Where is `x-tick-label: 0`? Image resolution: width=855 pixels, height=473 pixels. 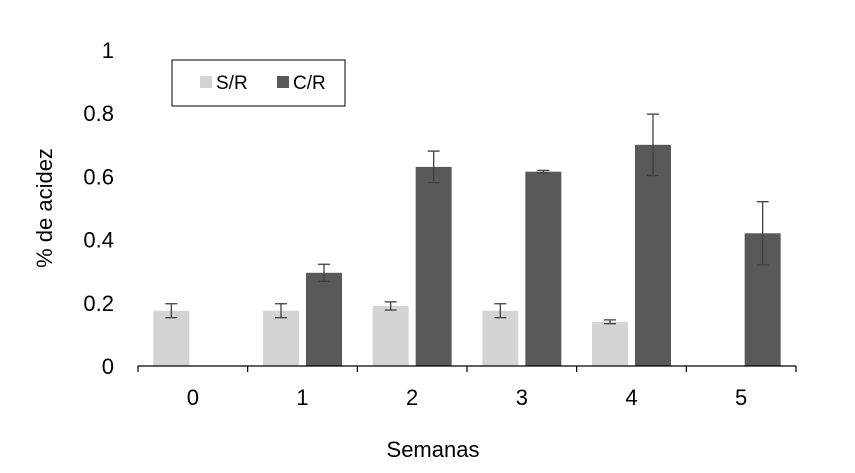
x-tick-label: 0 is located at coordinates (193, 397).